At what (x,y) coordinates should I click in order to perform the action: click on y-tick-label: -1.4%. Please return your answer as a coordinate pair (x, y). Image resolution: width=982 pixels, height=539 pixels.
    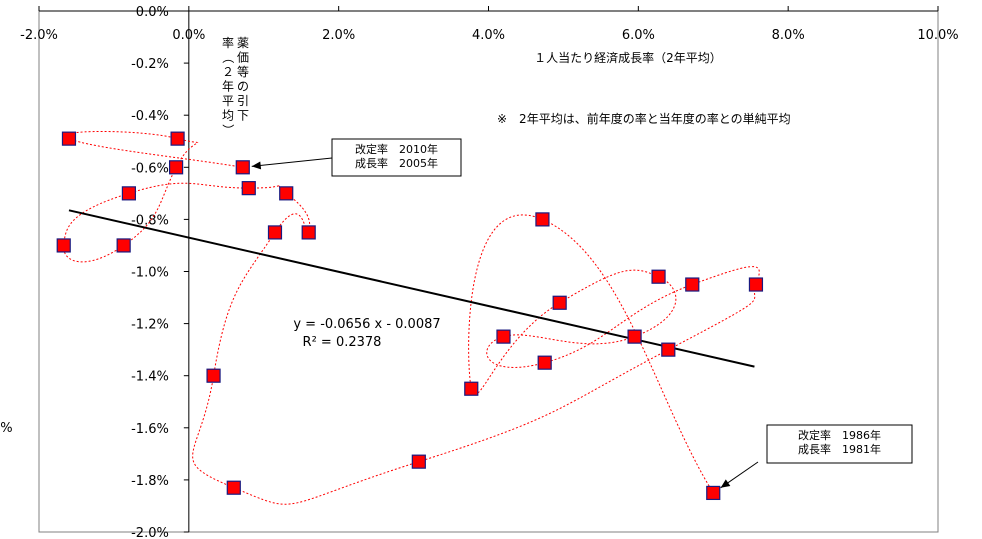
    Looking at the image, I should click on (150, 377).